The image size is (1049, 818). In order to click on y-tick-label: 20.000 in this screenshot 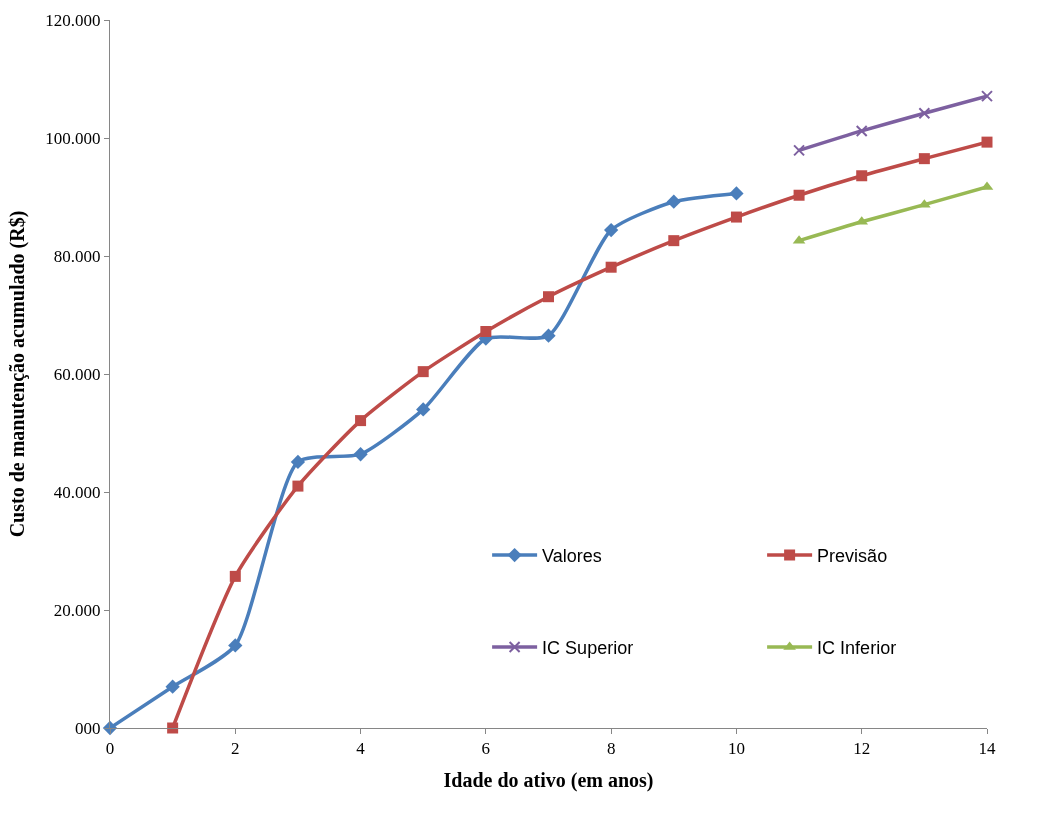, I will do `click(77, 610)`.